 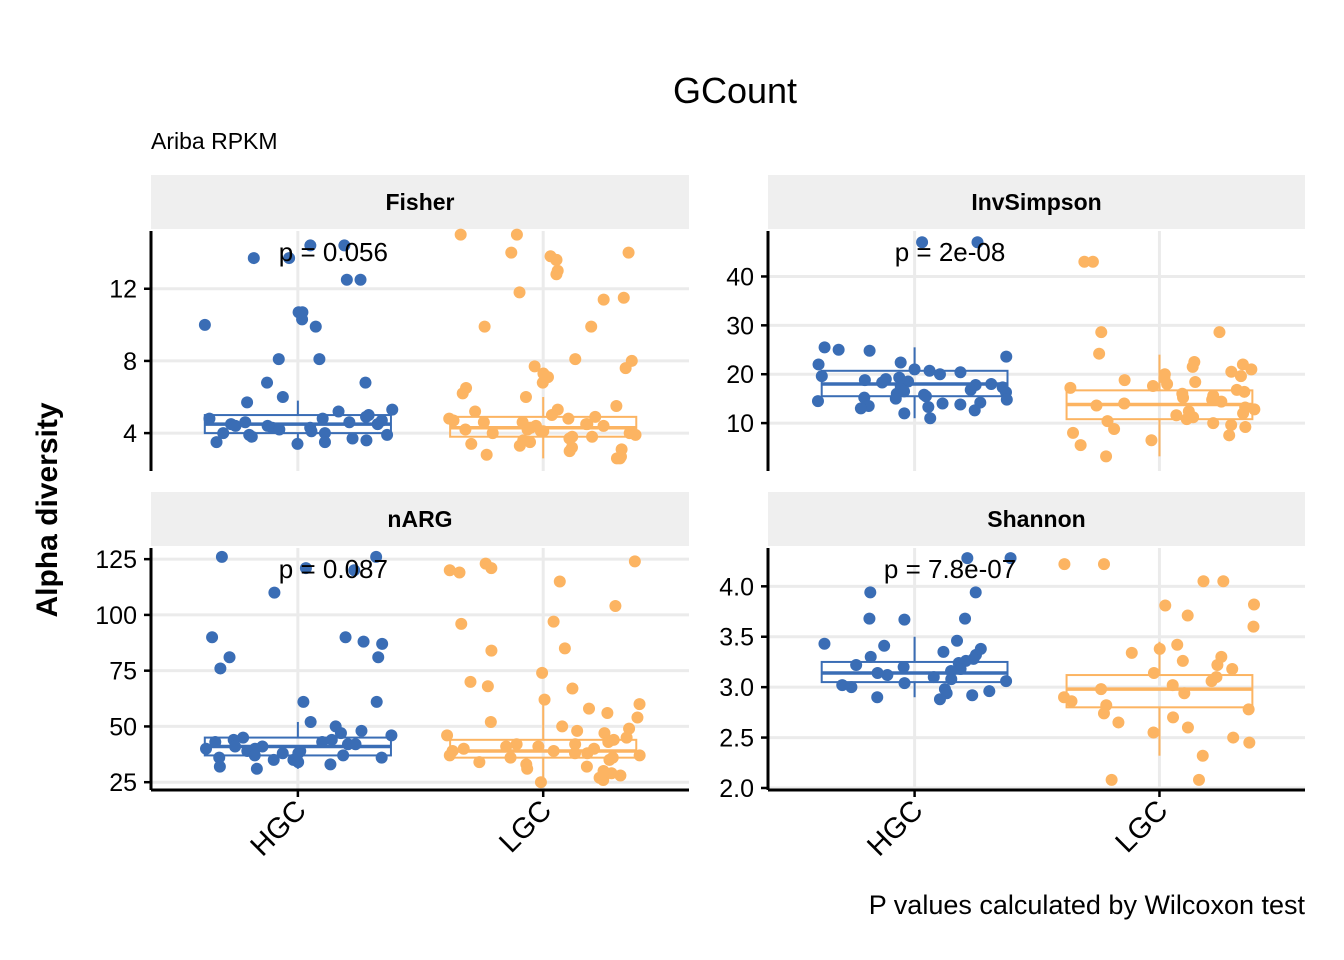 I want to click on facet-label: Fisher, so click(x=419, y=202).